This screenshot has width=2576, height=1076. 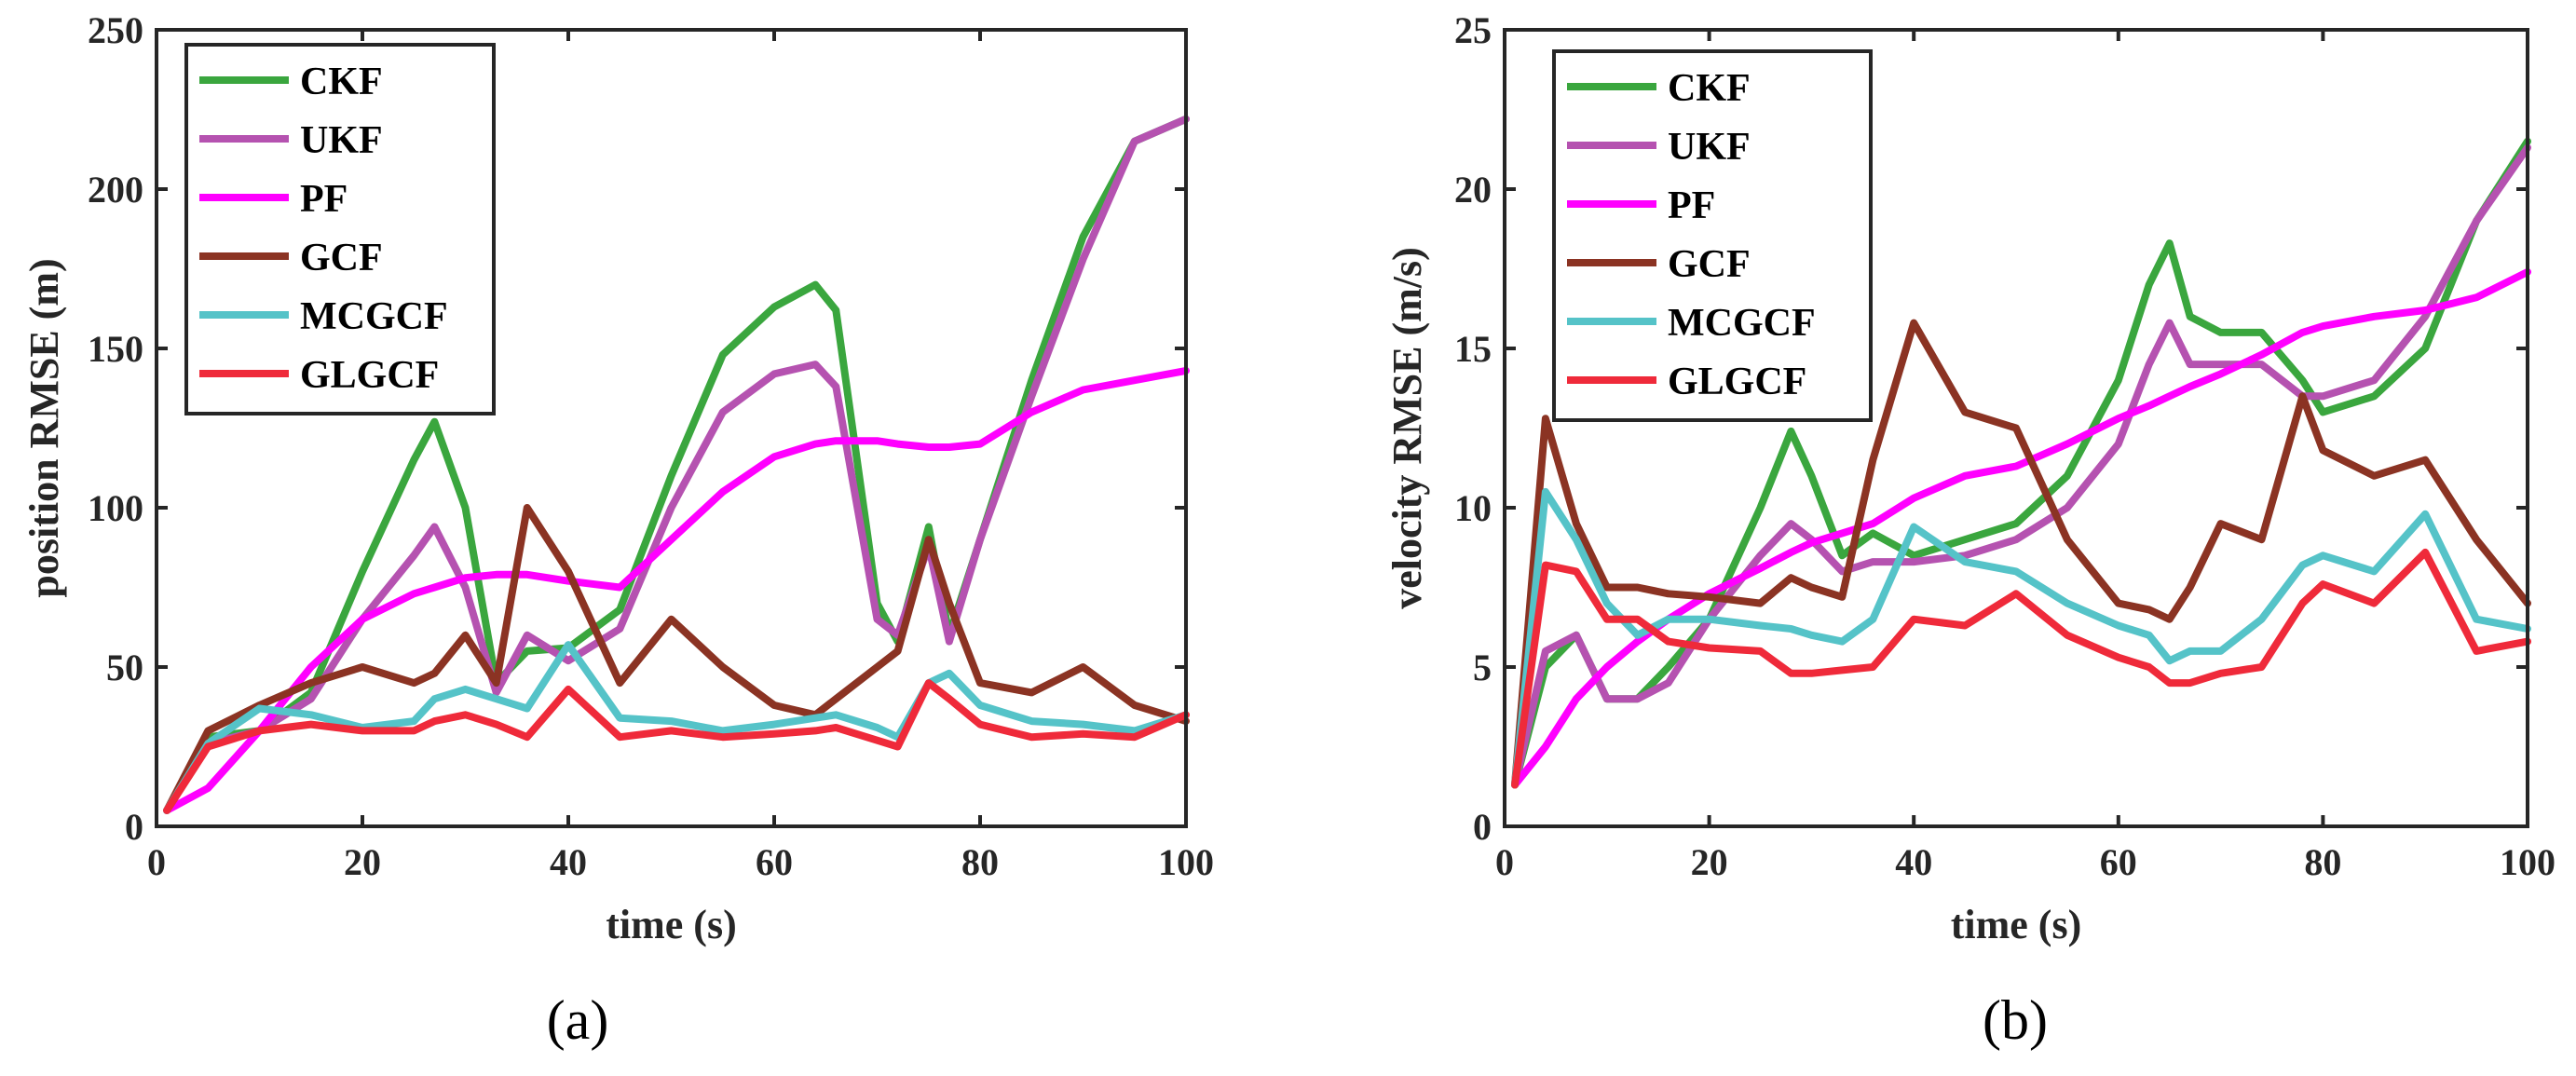 I want to click on panel-label-a: (a), so click(x=578, y=1020).